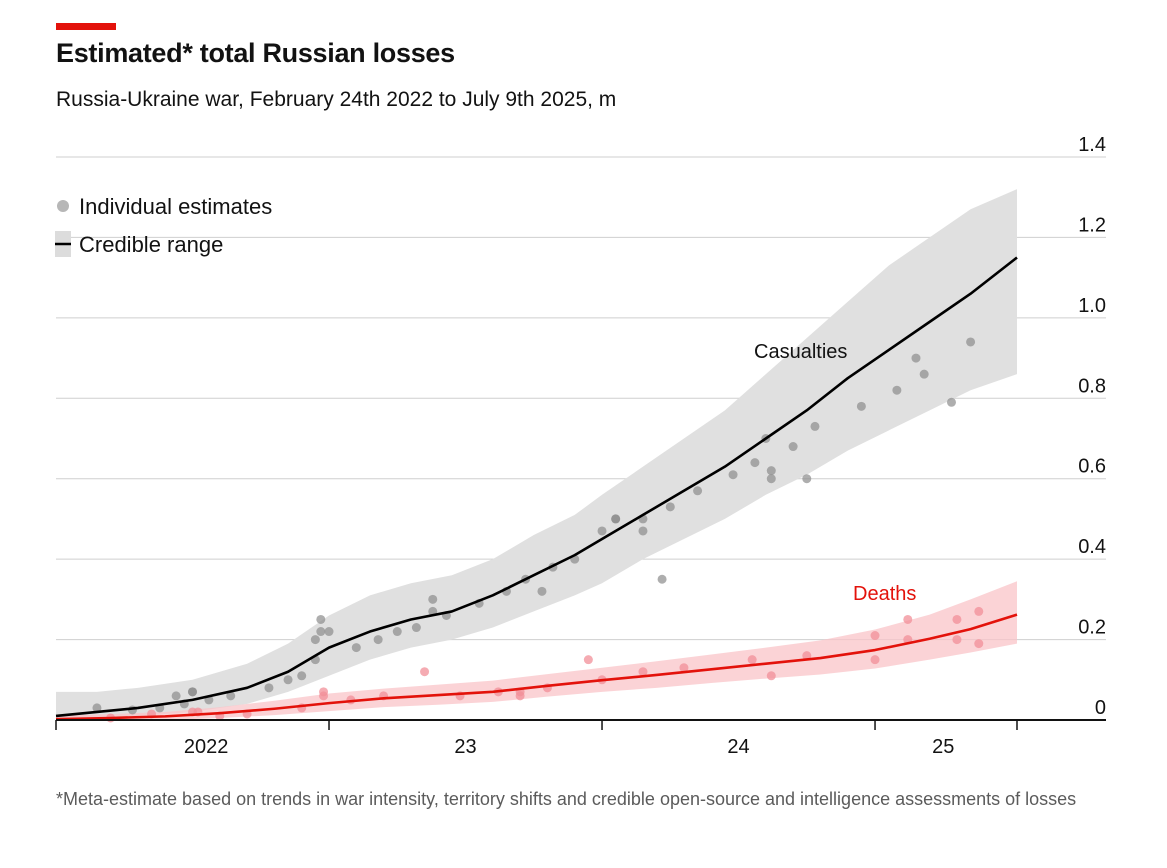 Image resolution: width=1167 pixels, height=868 pixels. I want to click on x-tick-label: 24, so click(738, 747).